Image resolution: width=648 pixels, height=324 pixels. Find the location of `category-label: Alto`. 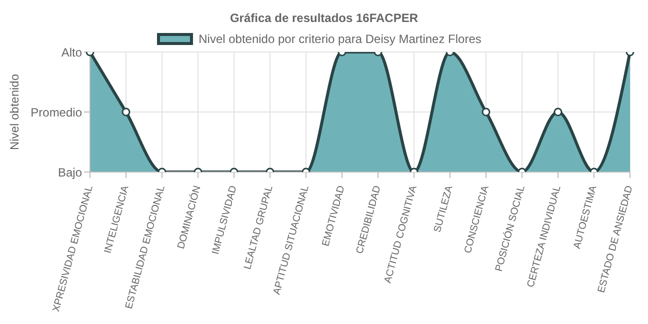

category-label: Alto is located at coordinates (71, 52).